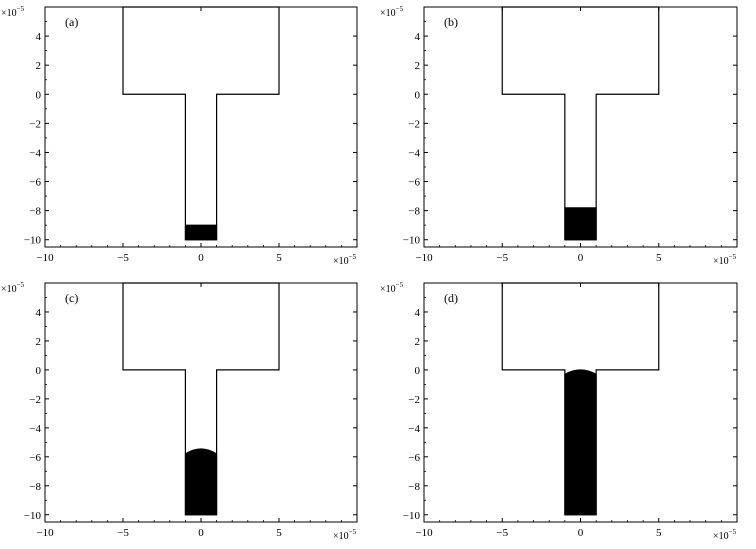 The image size is (756, 549). I want to click on panel-label: (d), so click(451, 298).